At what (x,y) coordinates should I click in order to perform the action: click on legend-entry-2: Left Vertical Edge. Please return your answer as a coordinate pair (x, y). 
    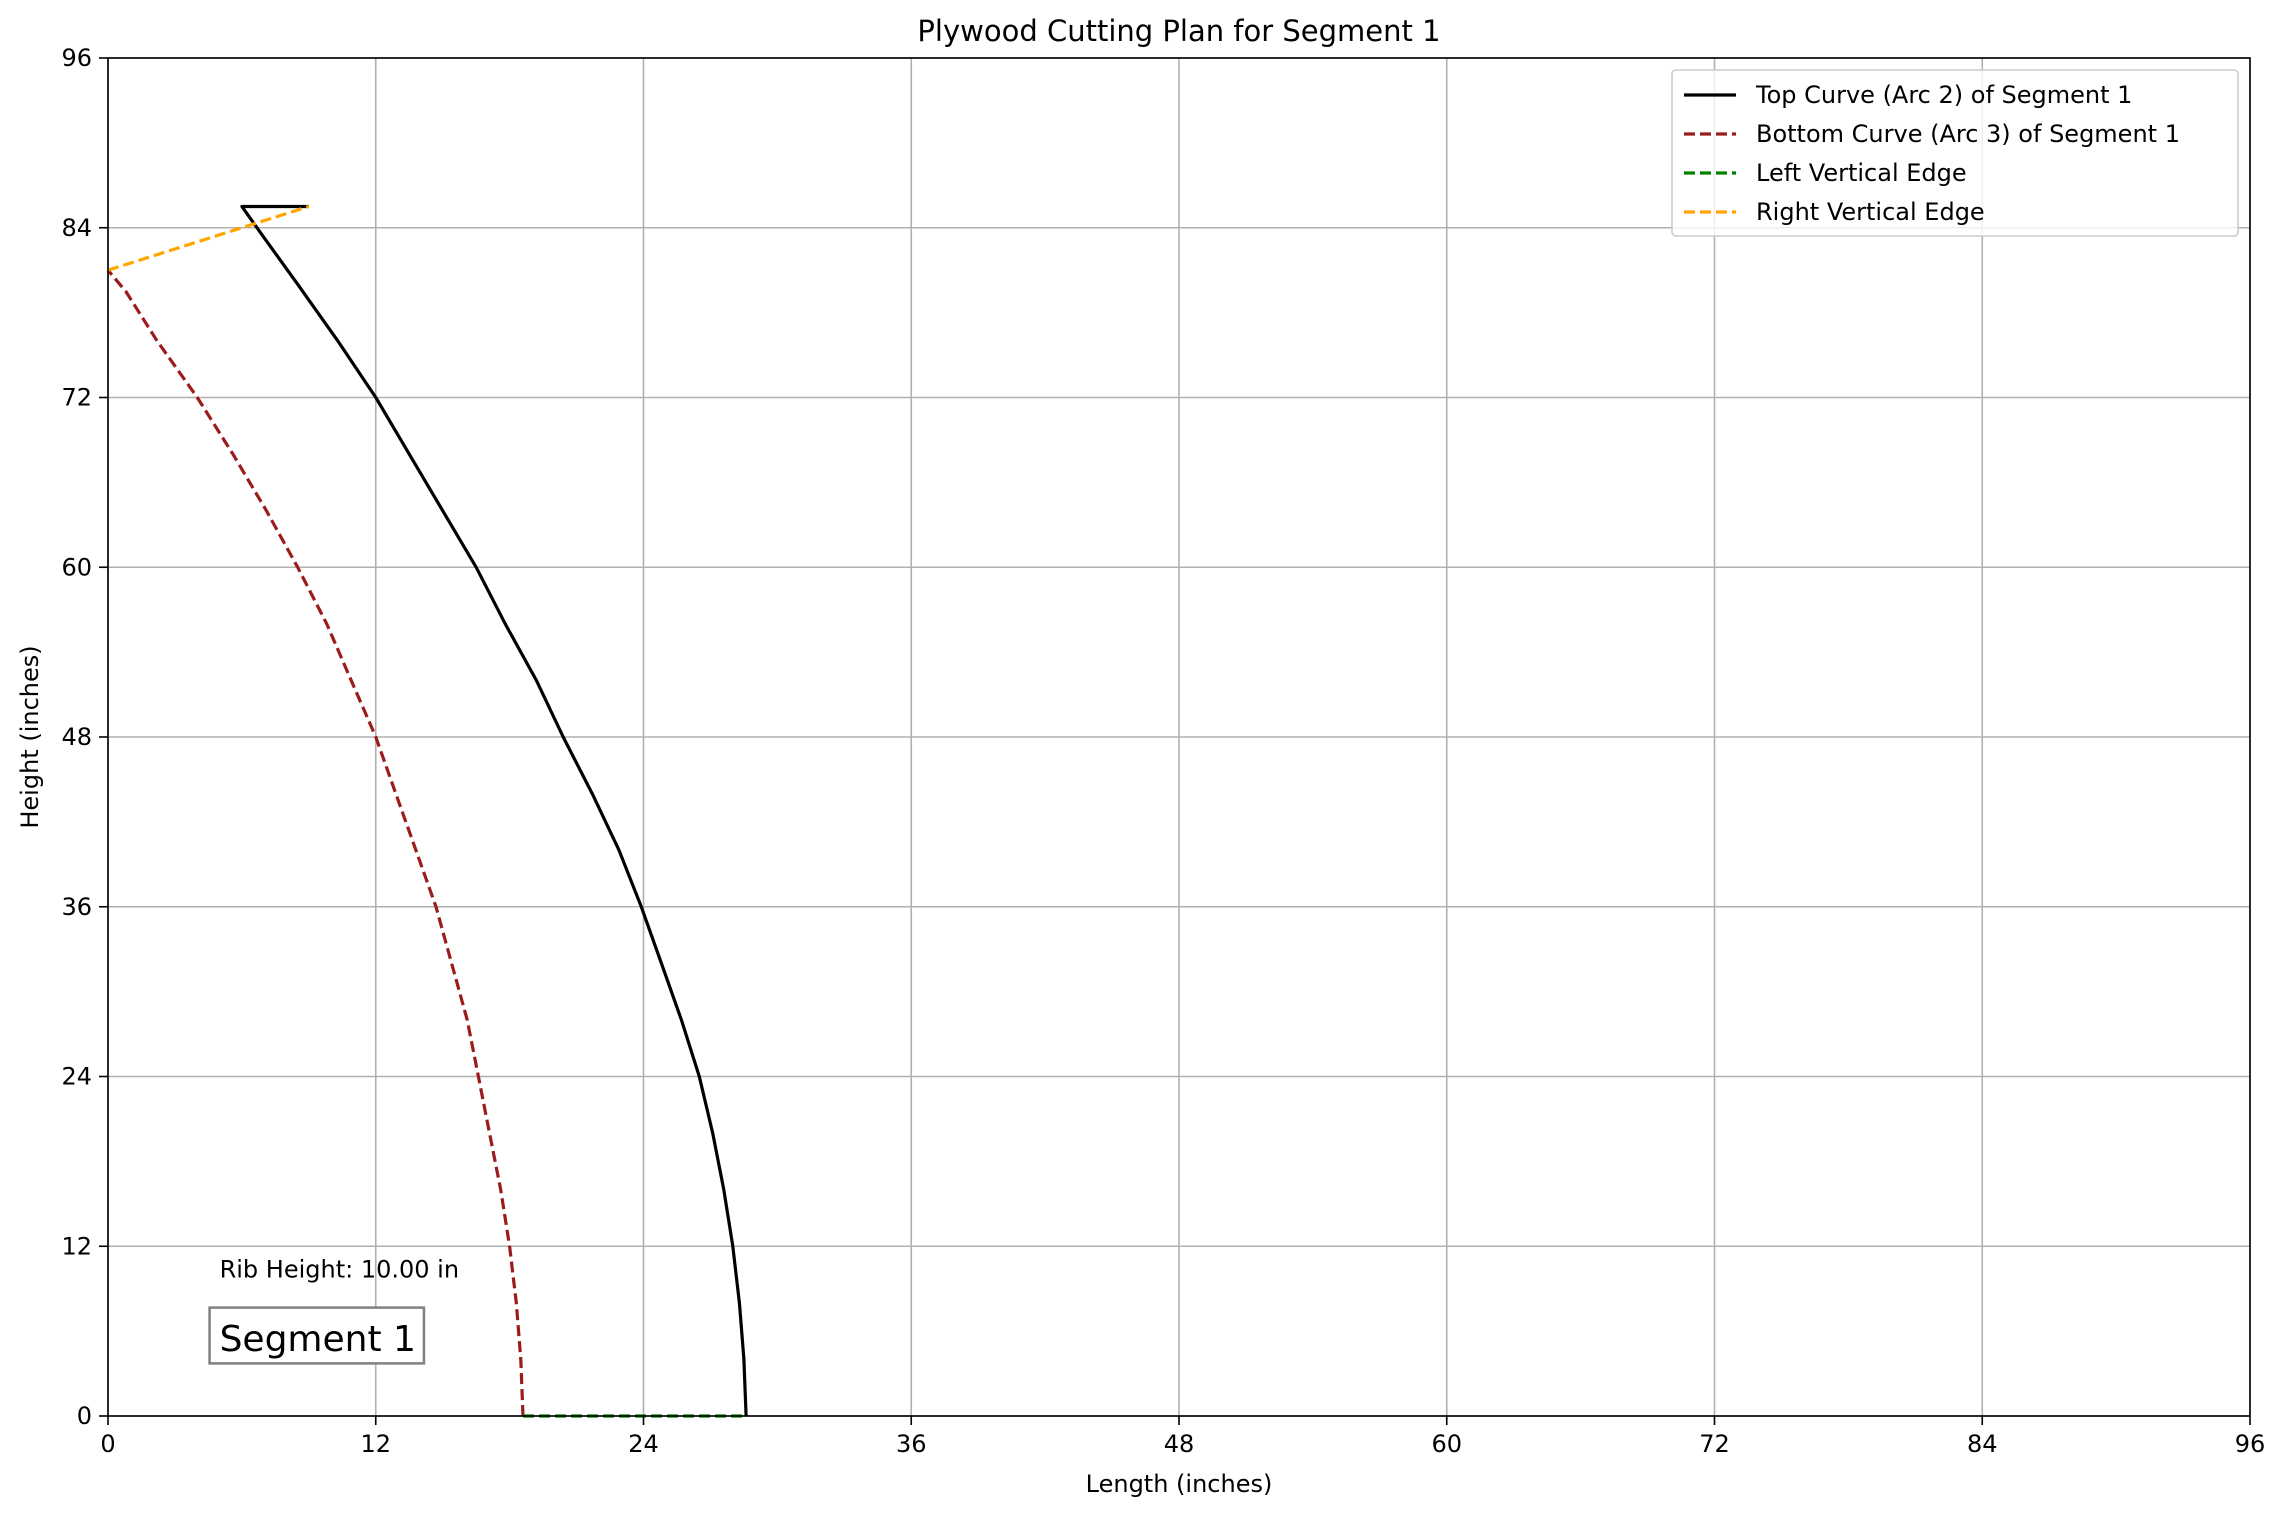
    Looking at the image, I should click on (1861, 173).